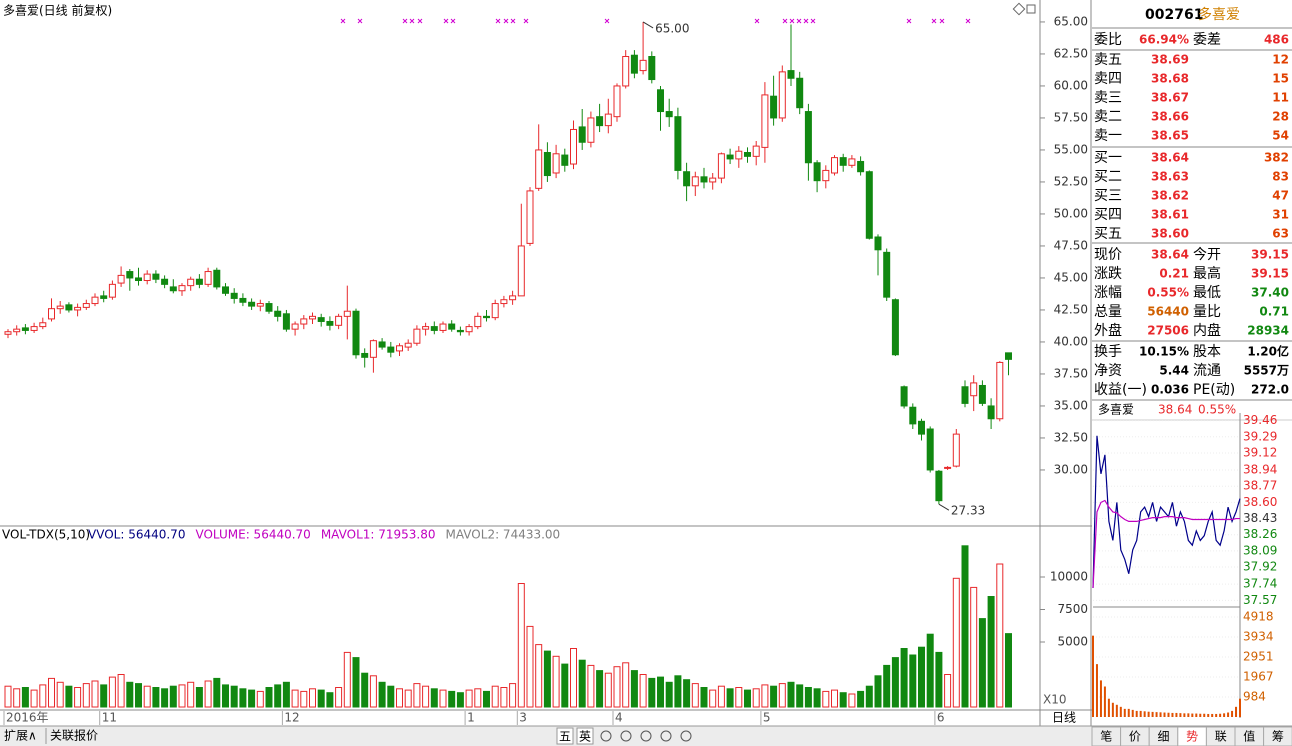 Image resolution: width=1292 pixels, height=746 pixels. Describe the element at coordinates (1280, 117) in the screenshot. I see `book-volume: 28` at that location.